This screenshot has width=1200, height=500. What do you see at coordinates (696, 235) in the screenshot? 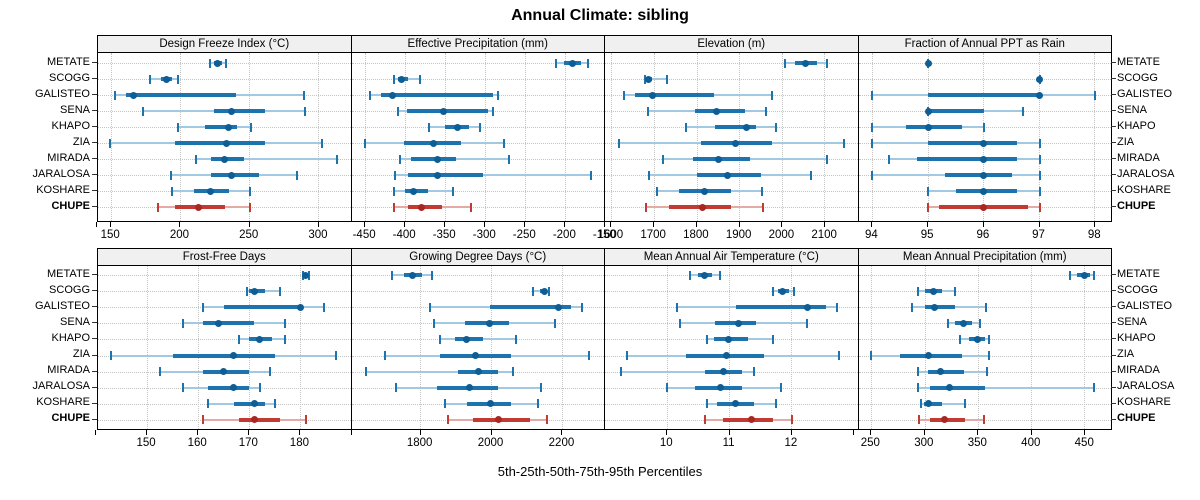
I see `x-tick-label: 1800` at bounding box center [696, 235].